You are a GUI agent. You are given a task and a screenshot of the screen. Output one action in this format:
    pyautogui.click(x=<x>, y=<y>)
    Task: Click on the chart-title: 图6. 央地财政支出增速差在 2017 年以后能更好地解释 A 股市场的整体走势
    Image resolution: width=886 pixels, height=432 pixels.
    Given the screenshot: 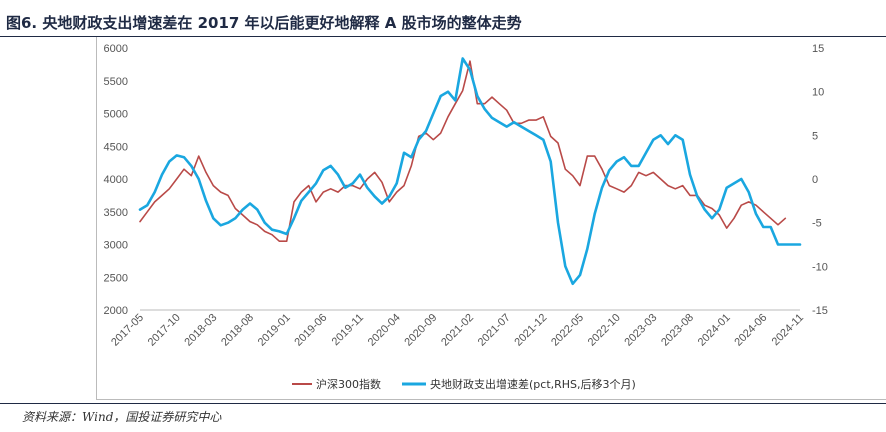 What is the action you would take?
    pyautogui.click(x=264, y=23)
    